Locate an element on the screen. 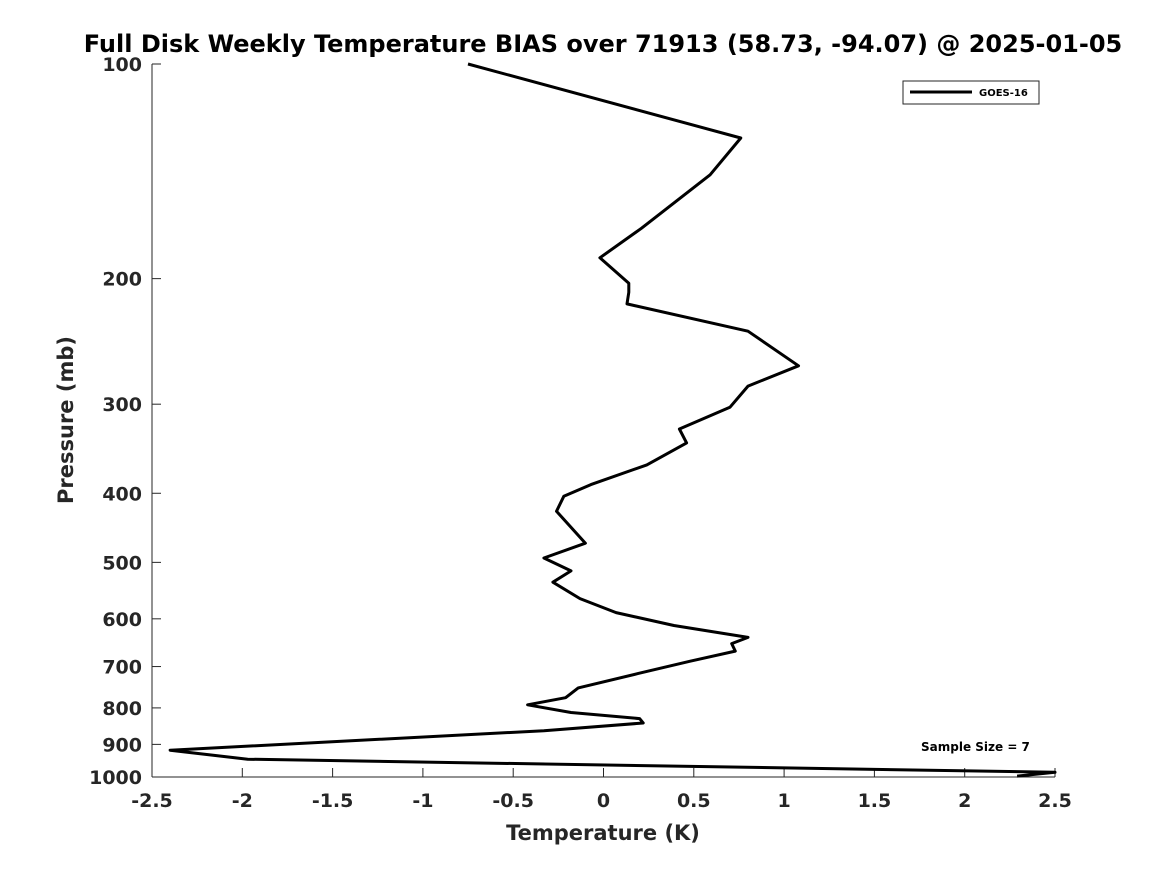  y-ticks: 100 200 300 400 500 600 700 800 900 1000 is located at coordinates (125, 421).